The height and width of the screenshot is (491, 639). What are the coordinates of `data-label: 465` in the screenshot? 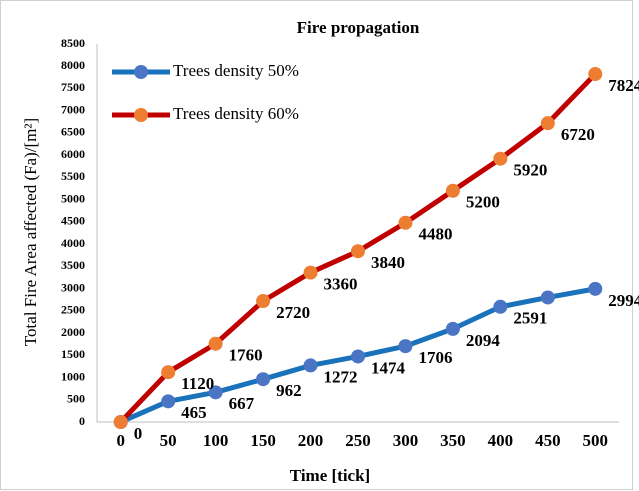 It's located at (194, 412).